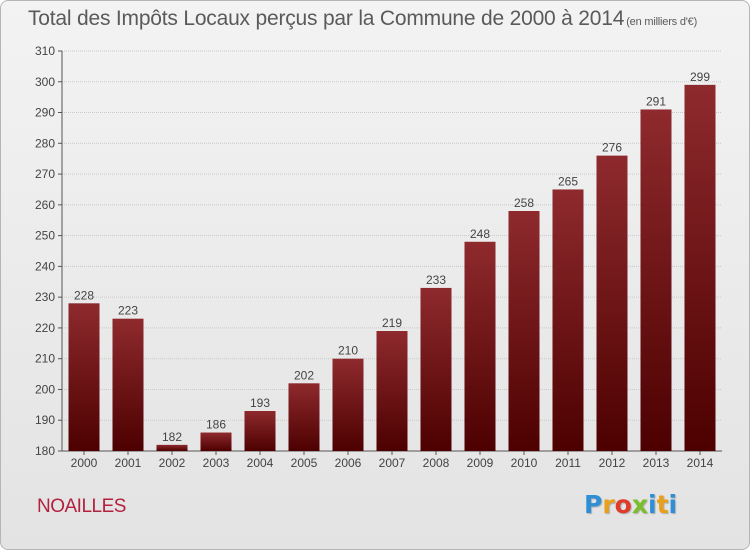 The image size is (750, 550). Describe the element at coordinates (700, 463) in the screenshot. I see `x-tick-label: 2014` at that location.